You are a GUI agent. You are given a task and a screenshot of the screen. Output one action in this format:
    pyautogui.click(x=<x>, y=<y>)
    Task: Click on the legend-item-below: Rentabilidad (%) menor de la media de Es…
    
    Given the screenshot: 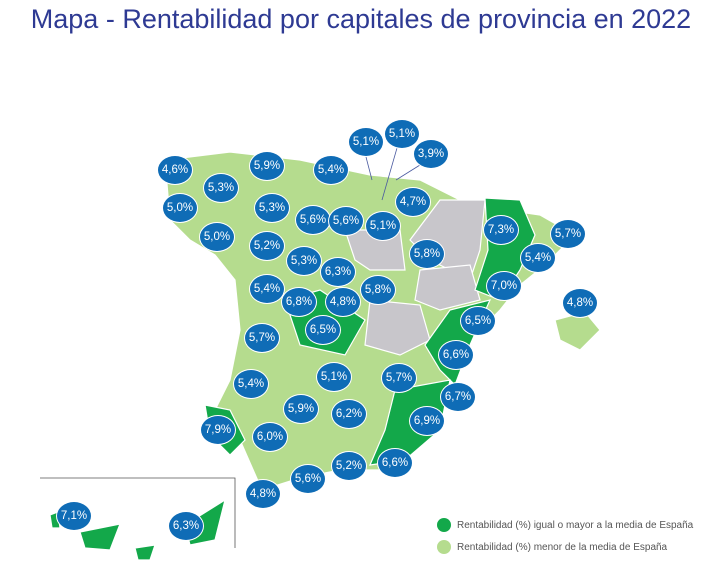 What is the action you would take?
    pyautogui.click(x=565, y=547)
    